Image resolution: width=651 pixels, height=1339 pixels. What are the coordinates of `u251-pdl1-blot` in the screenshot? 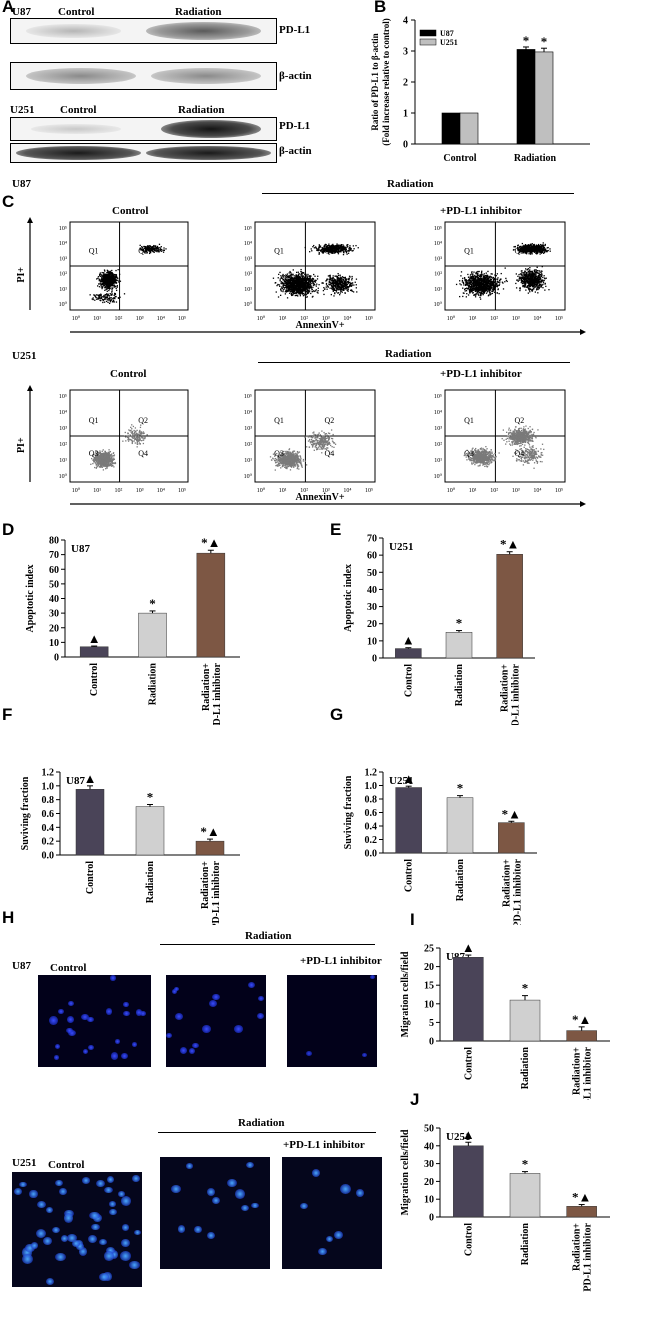 It's located at (143, 129).